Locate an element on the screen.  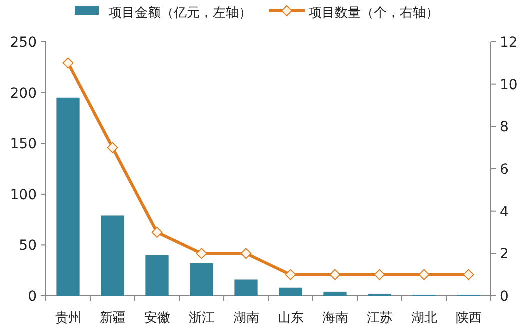
x-tick-label: 贵州 is located at coordinates (68, 318).